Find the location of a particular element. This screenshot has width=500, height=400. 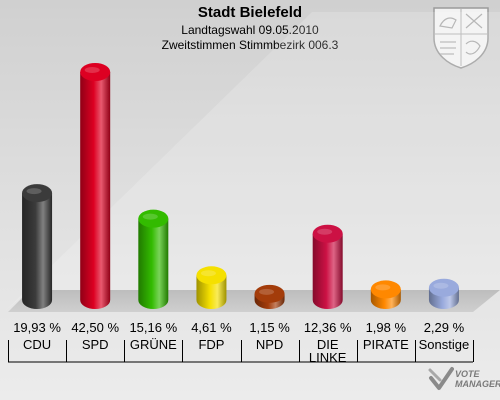

value-label: 15,16 % is located at coordinates (153, 327).